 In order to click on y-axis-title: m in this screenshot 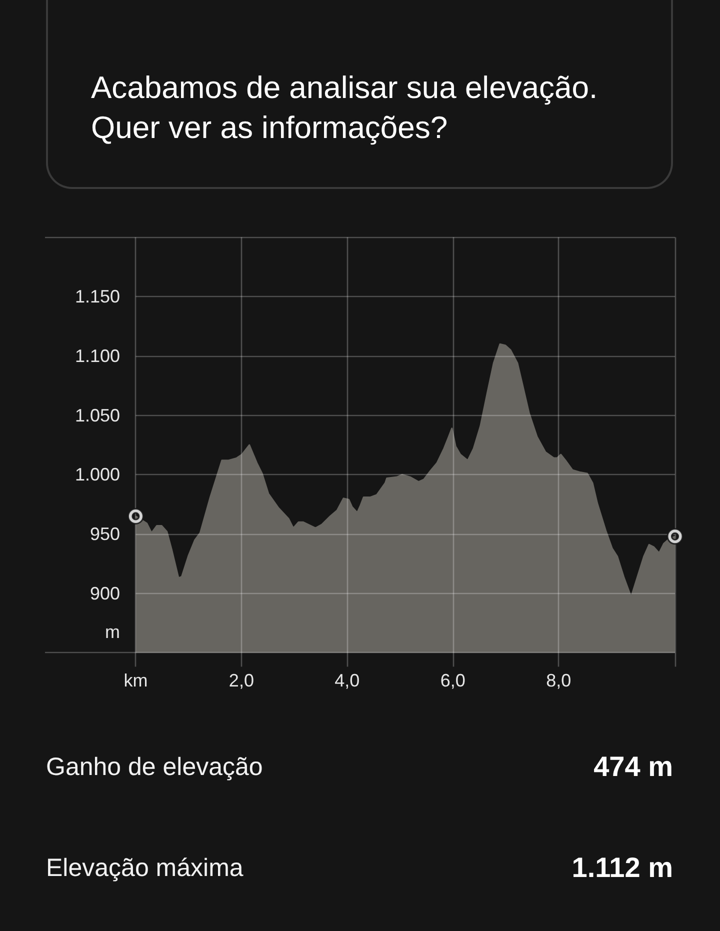, I will do `click(112, 632)`.